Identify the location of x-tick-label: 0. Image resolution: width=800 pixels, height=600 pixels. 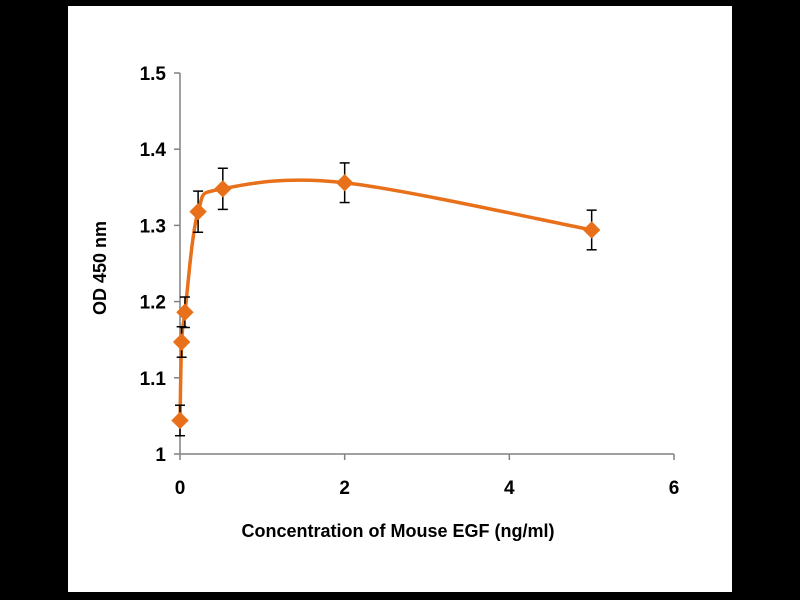
(180, 488).